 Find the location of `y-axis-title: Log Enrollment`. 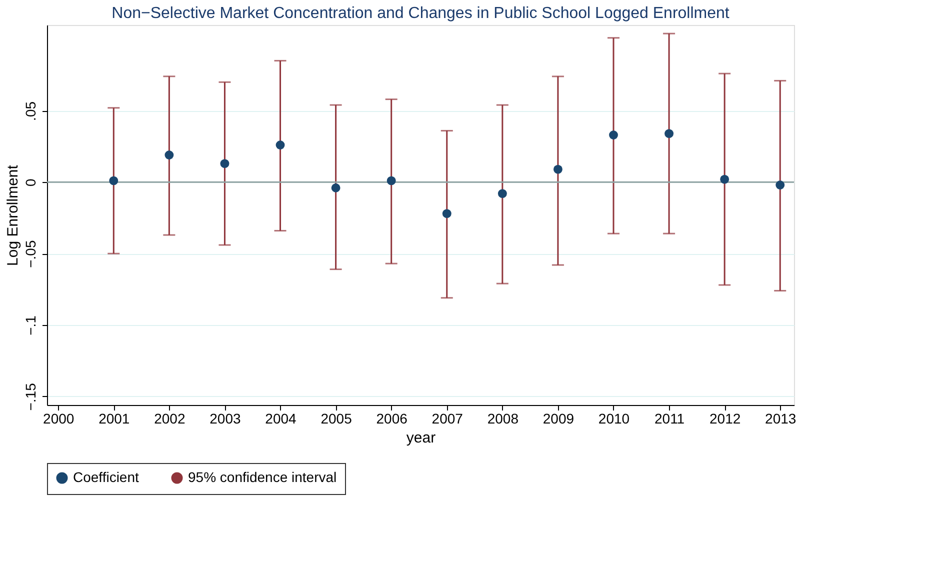

y-axis-title: Log Enrollment is located at coordinates (13, 215).